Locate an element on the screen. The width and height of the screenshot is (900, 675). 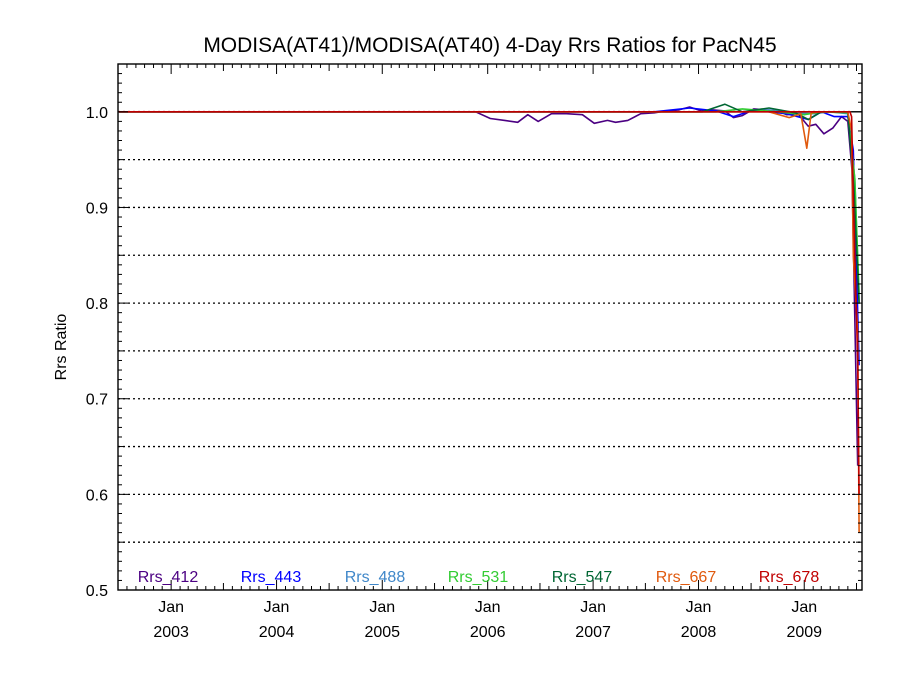
y-tick-label: 0.7 is located at coordinates (97, 400).